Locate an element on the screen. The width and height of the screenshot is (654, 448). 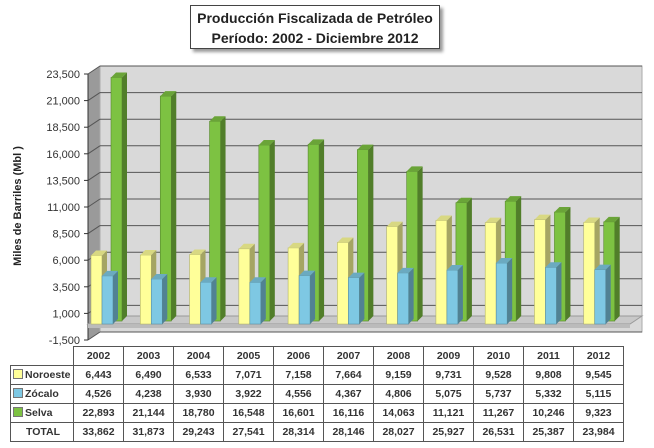
category-label: 2005 is located at coordinates (248, 356).